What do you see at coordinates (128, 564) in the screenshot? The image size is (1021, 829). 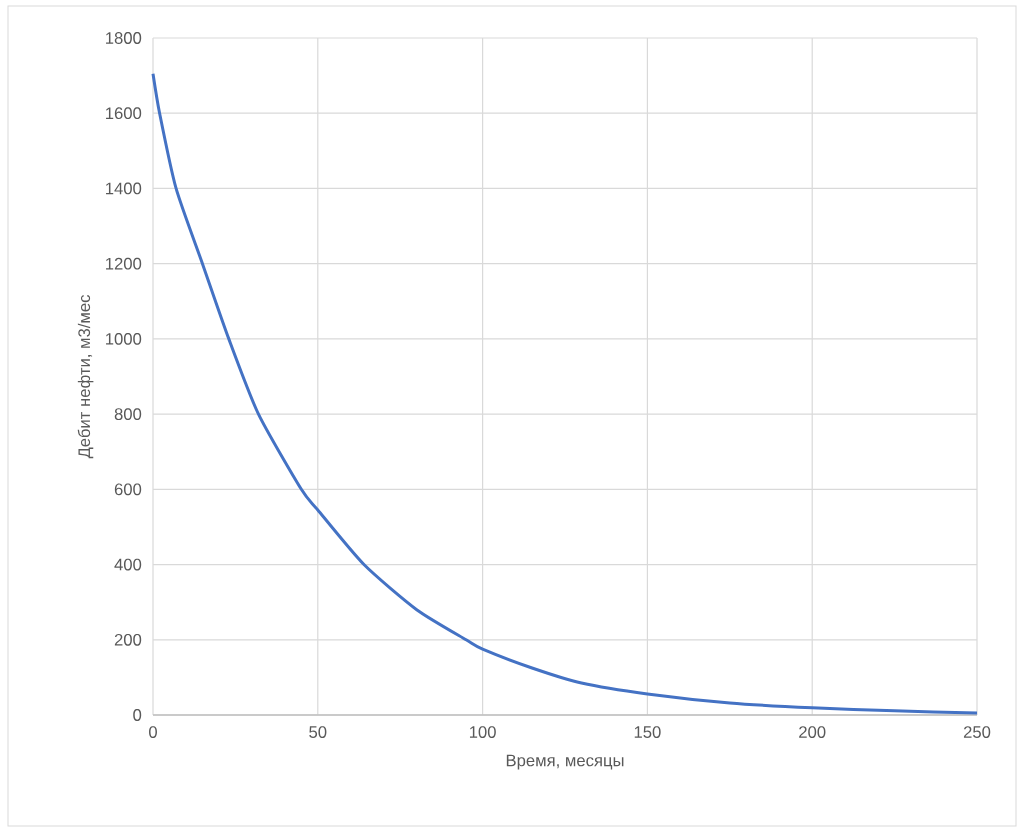 I see `y-tick-label: 400` at bounding box center [128, 564].